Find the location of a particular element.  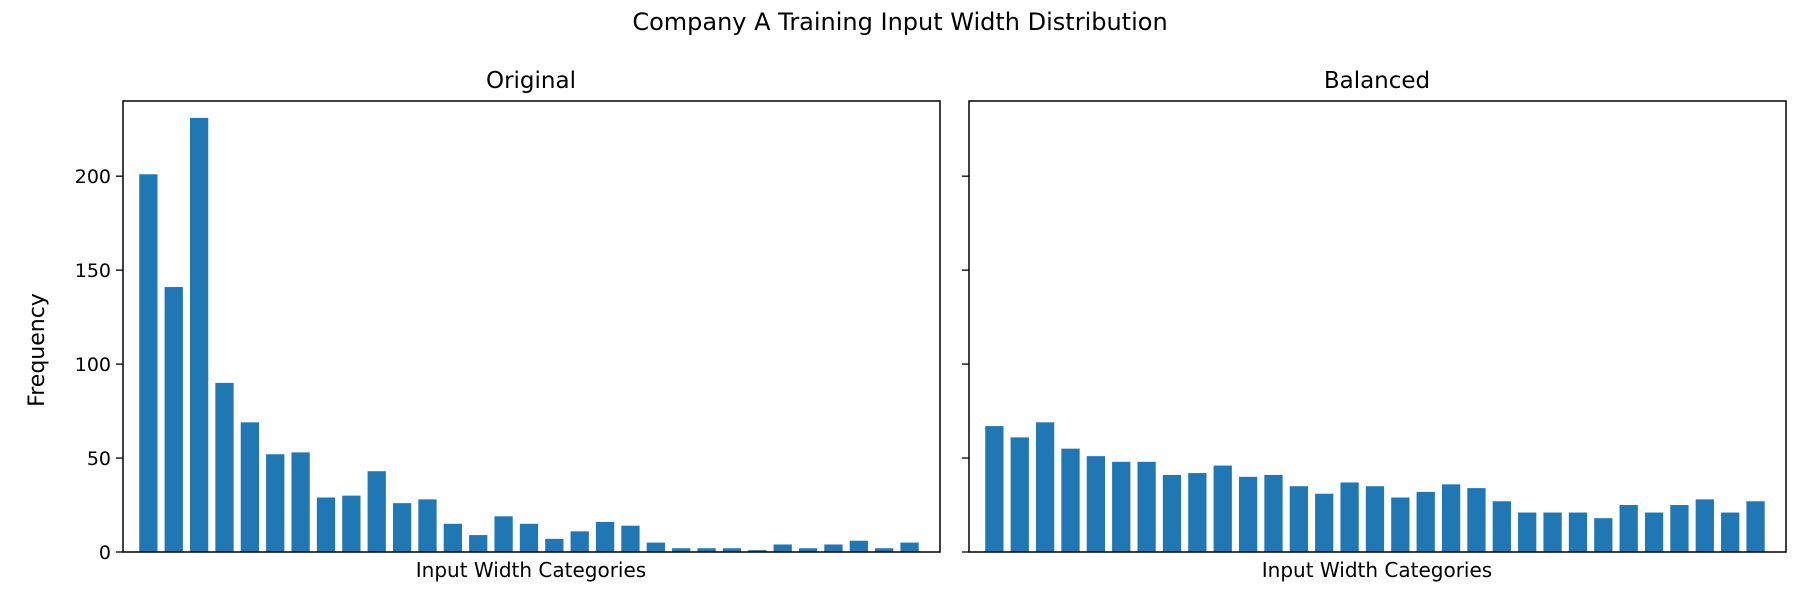

original-x-axis-label: Input Width Categories is located at coordinates (531, 570).